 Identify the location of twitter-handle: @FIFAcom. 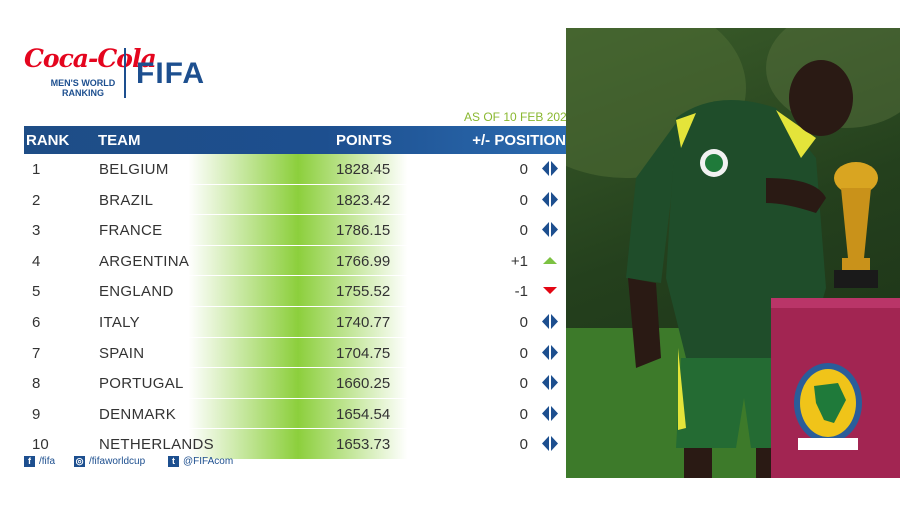
(208, 462).